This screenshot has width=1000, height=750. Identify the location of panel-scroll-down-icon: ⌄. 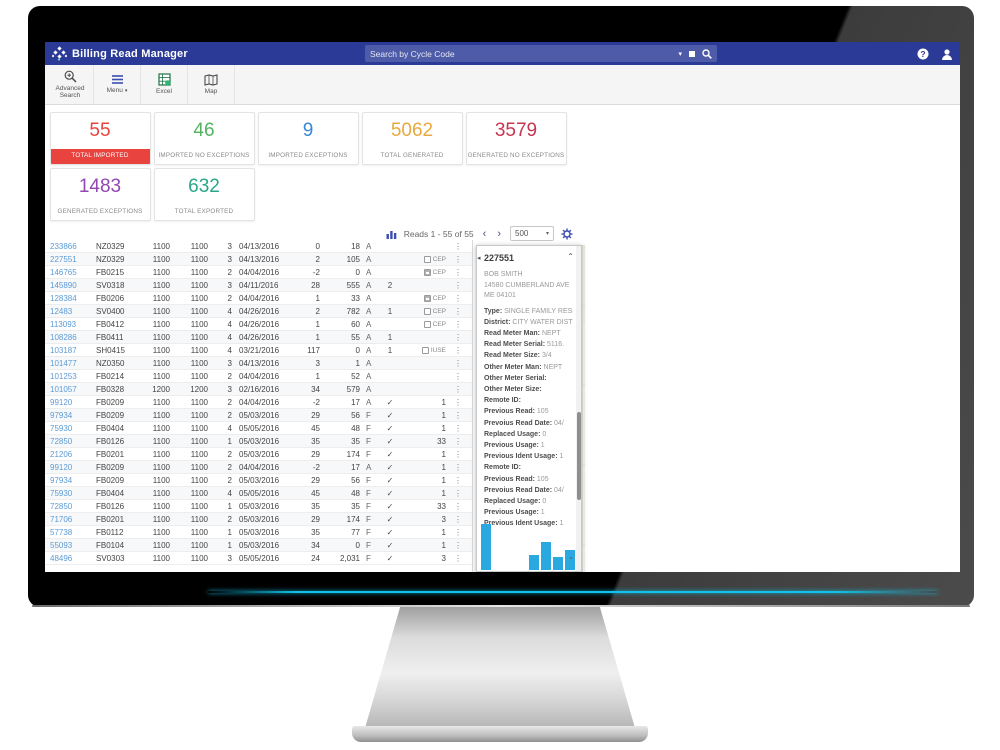
(571, 557).